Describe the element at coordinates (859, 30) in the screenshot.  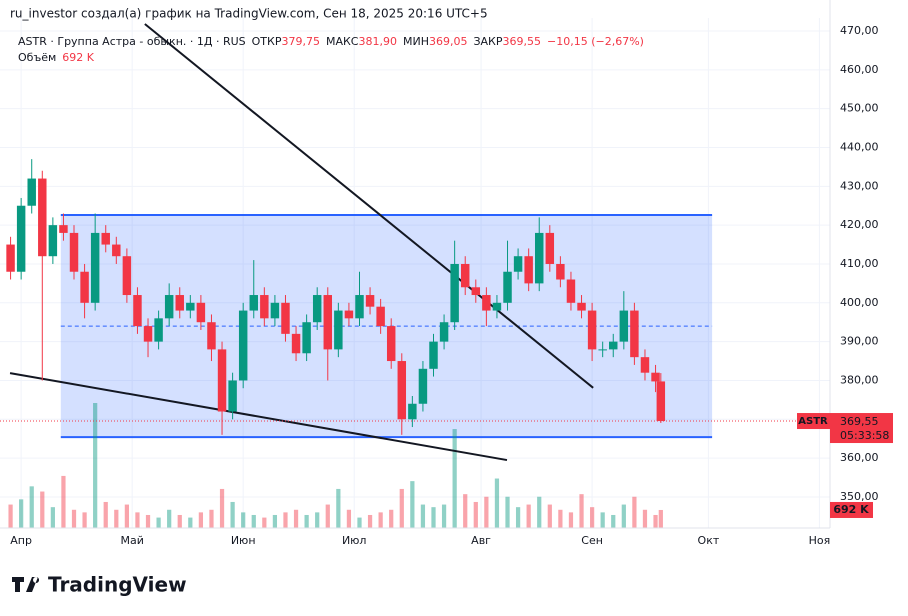
I see `y-tick-label: 470,00` at that location.